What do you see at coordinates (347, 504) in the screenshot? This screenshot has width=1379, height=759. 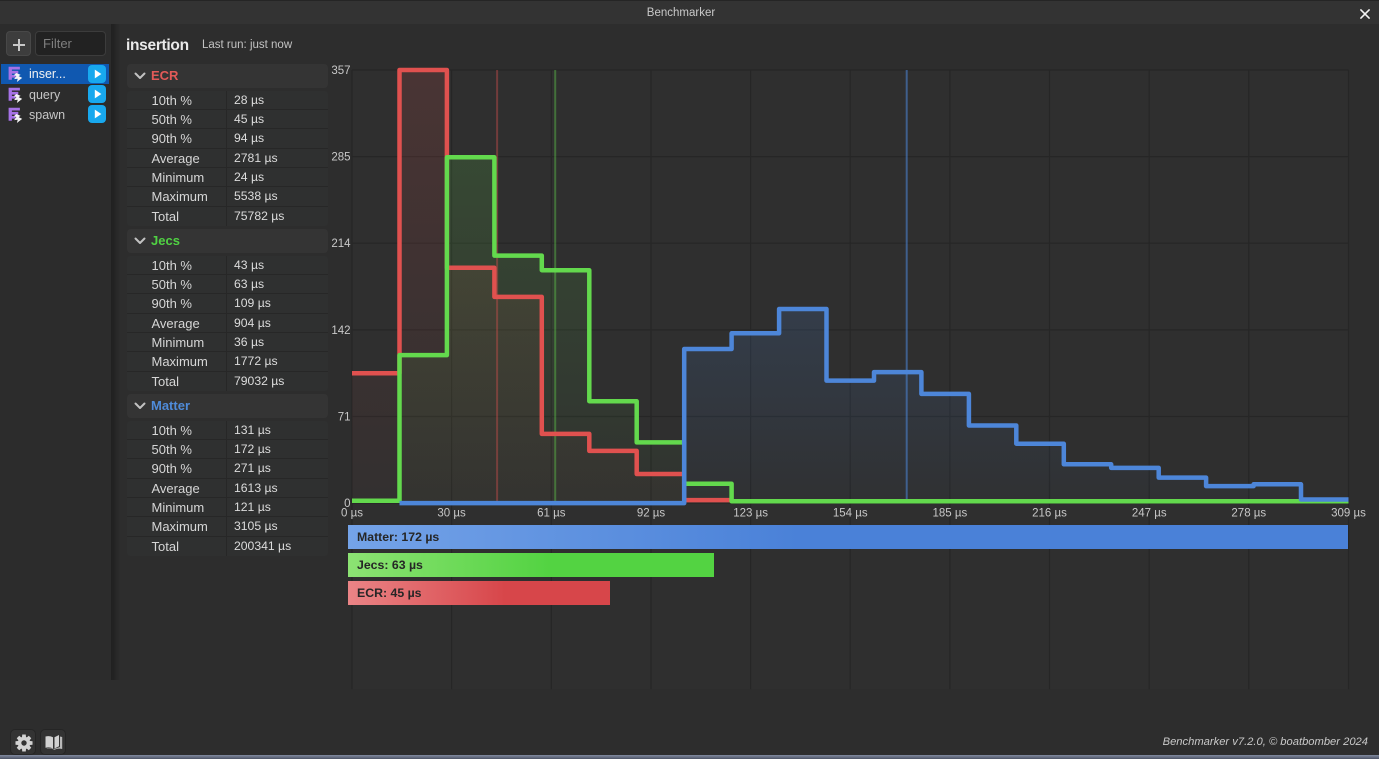 I see `svg-text: 0` at bounding box center [347, 504].